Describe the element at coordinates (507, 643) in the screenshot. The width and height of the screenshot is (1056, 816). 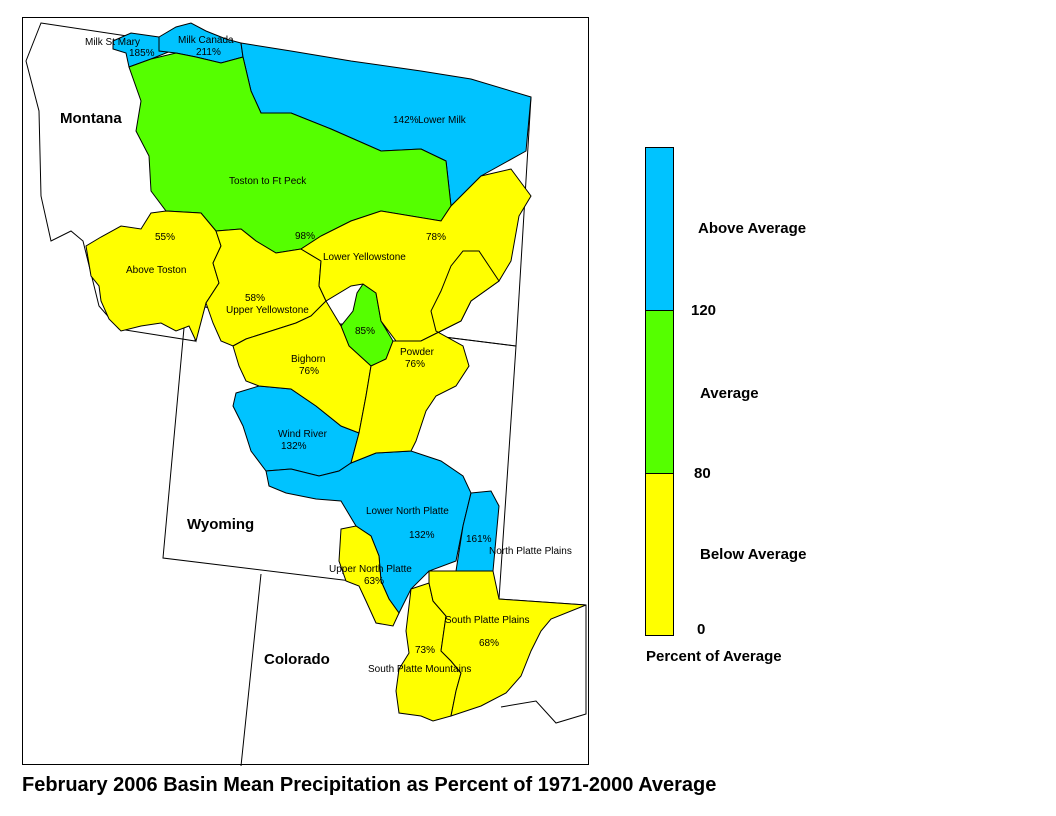
I see `basin-south-platte-plains` at that location.